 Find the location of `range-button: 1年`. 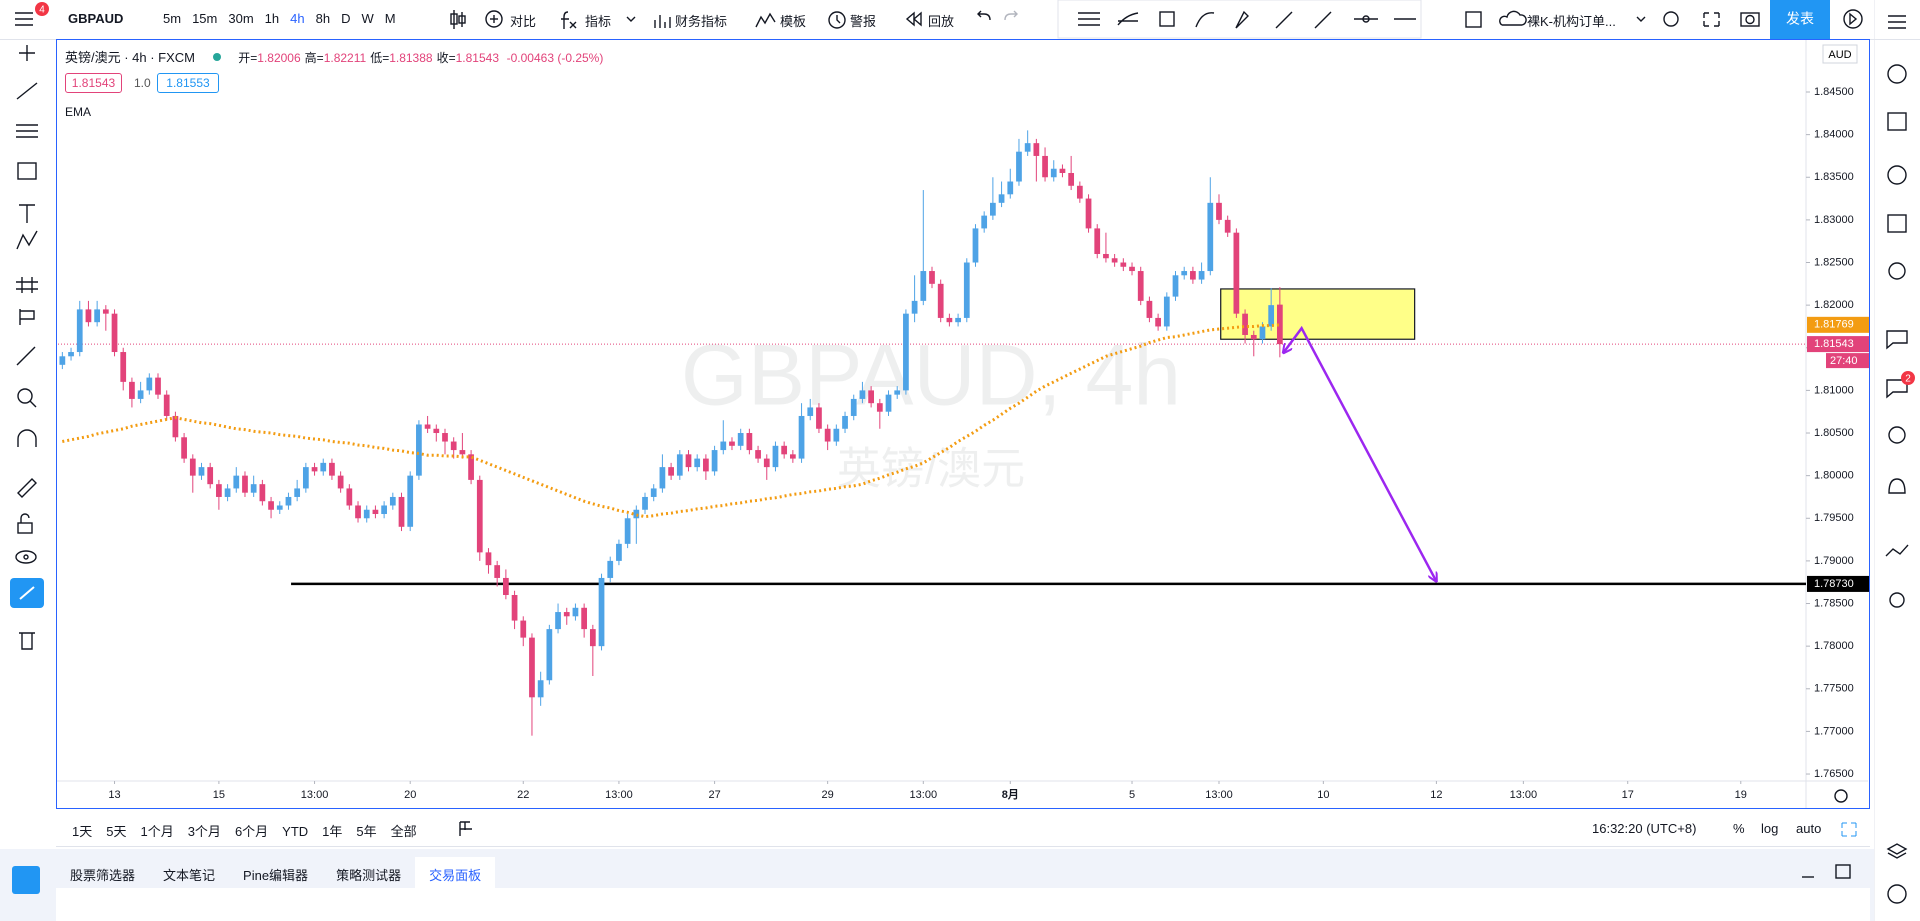

range-button: 1年 is located at coordinates (332, 831).